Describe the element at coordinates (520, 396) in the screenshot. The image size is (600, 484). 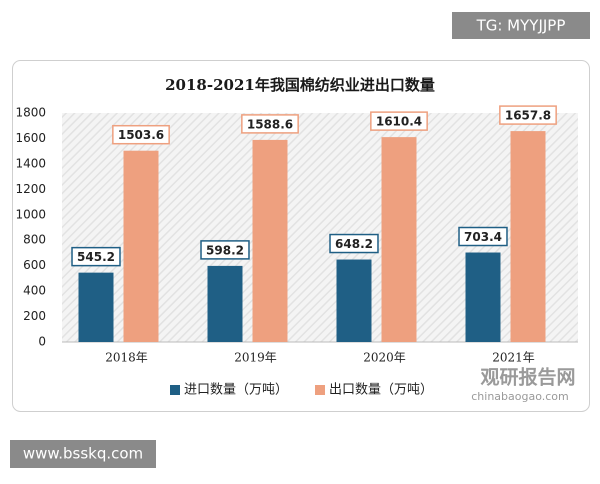
I see `logo-url: chinabaogao.com` at that location.